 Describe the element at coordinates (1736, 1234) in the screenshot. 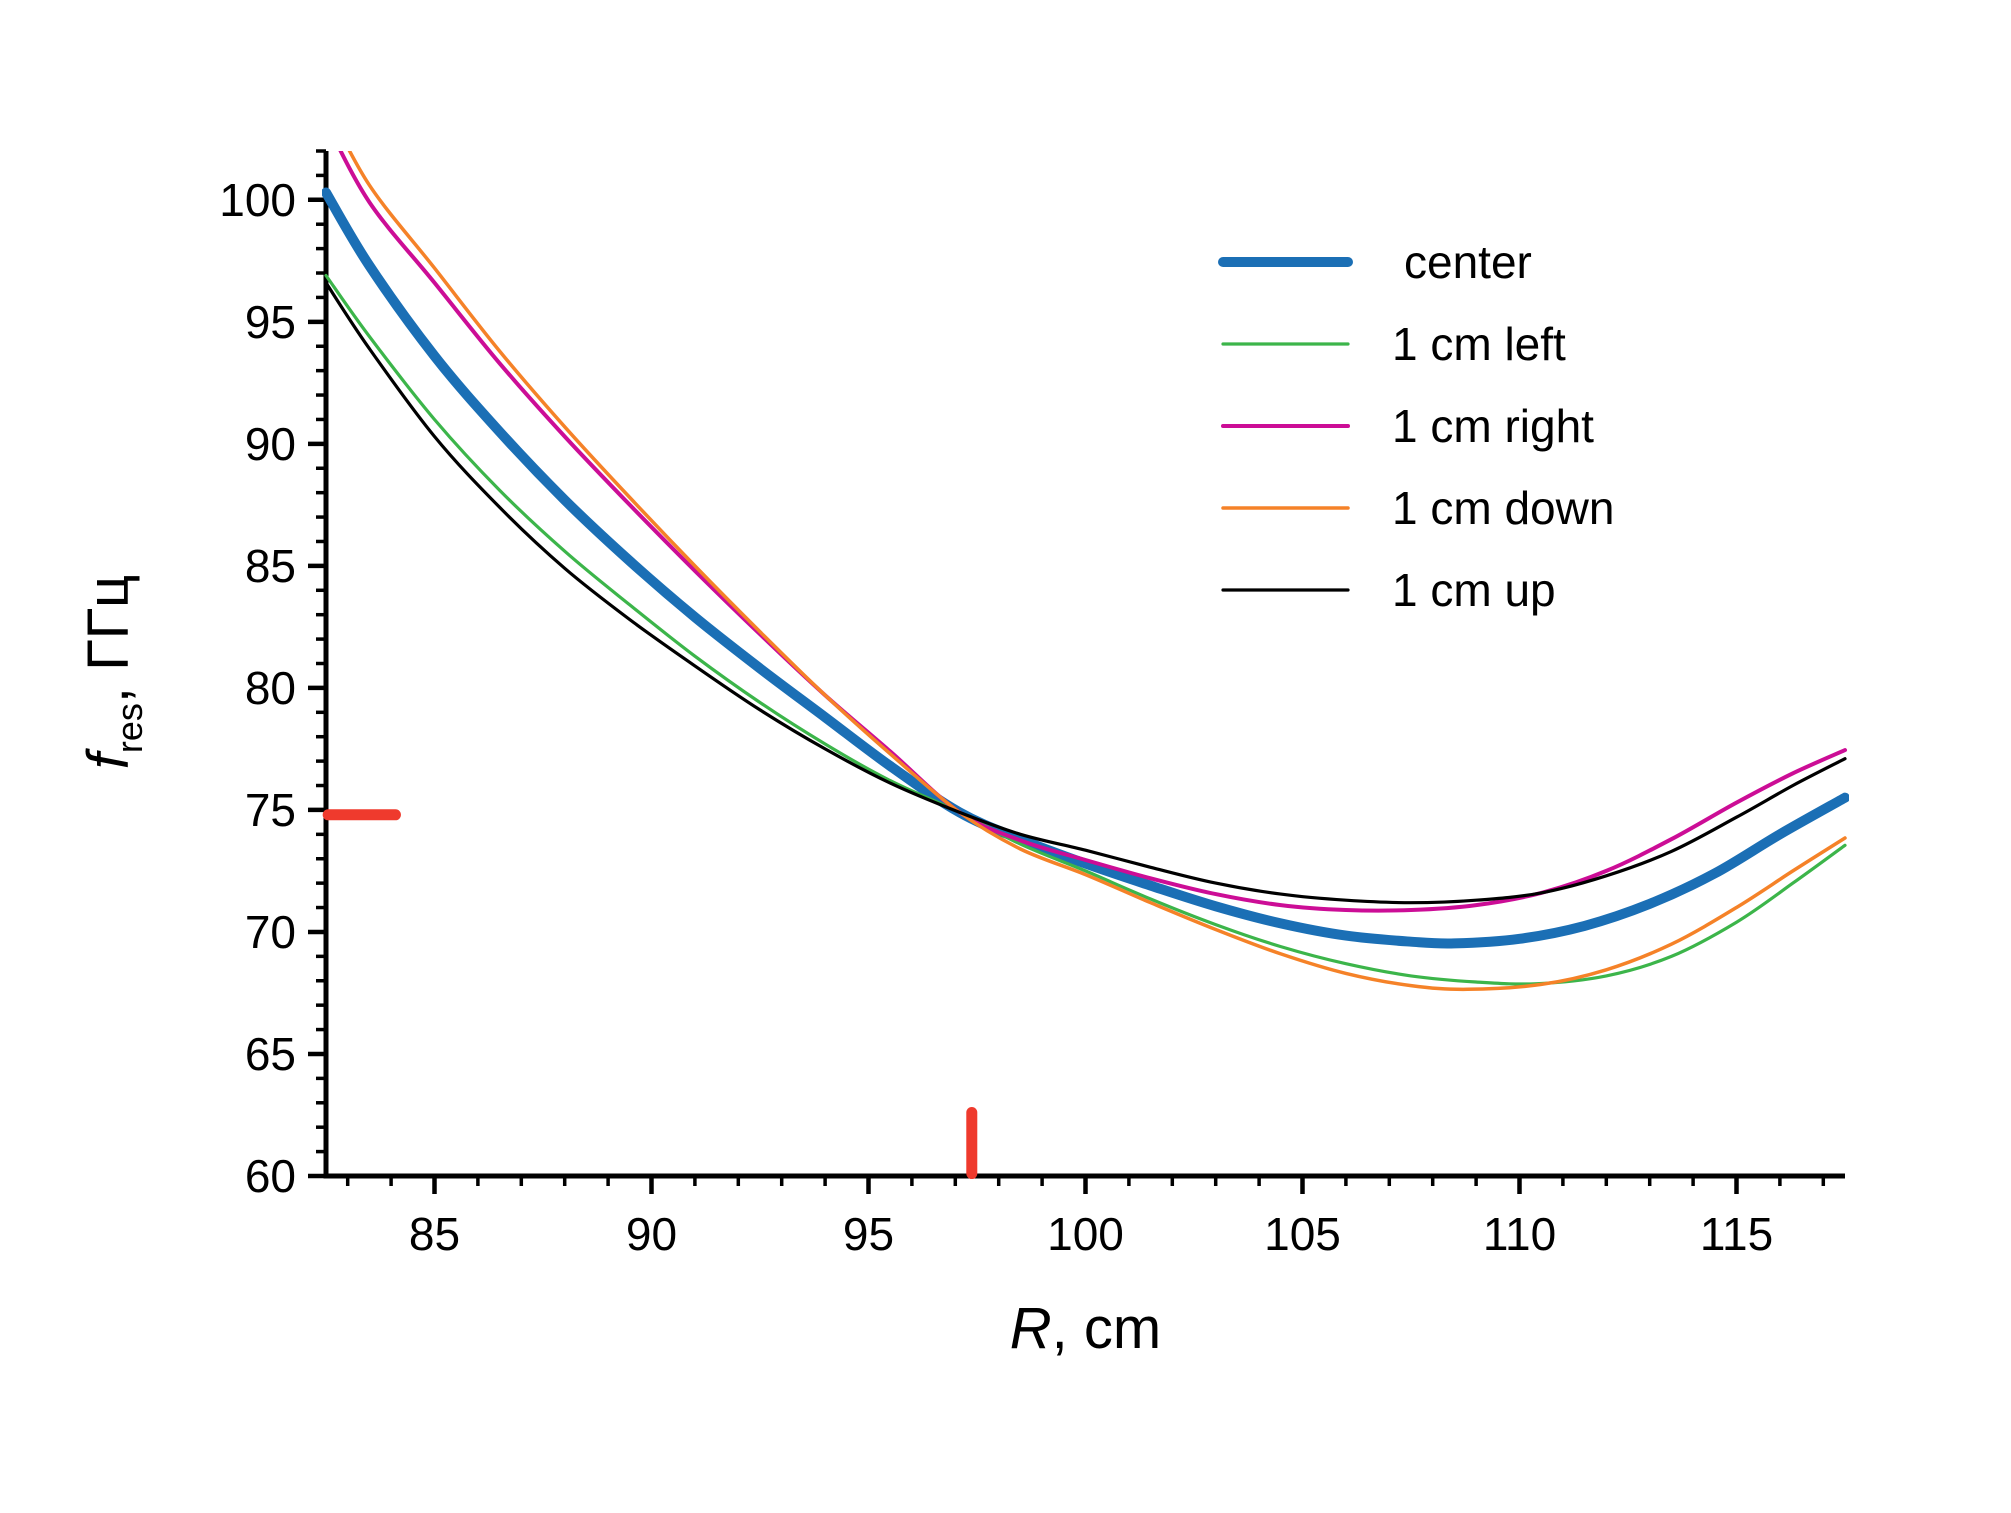

I see `x-tick-label: 115` at that location.